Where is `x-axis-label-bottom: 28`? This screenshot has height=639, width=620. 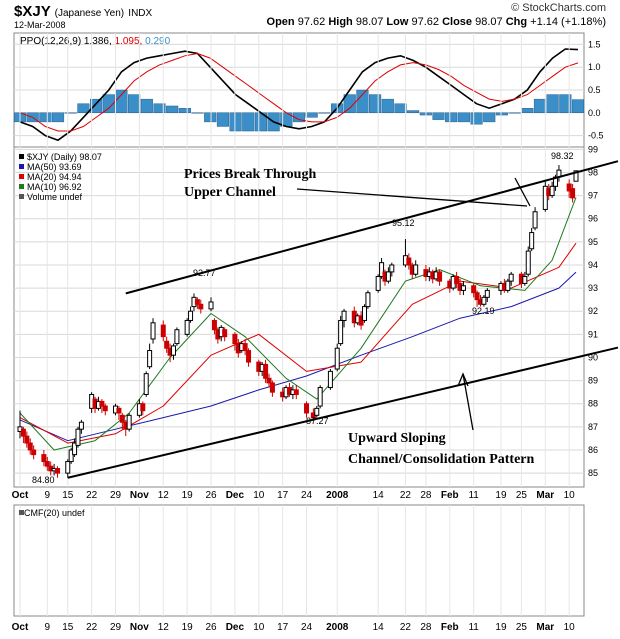 x-axis-label-bottom: 28 is located at coordinates (426, 627).